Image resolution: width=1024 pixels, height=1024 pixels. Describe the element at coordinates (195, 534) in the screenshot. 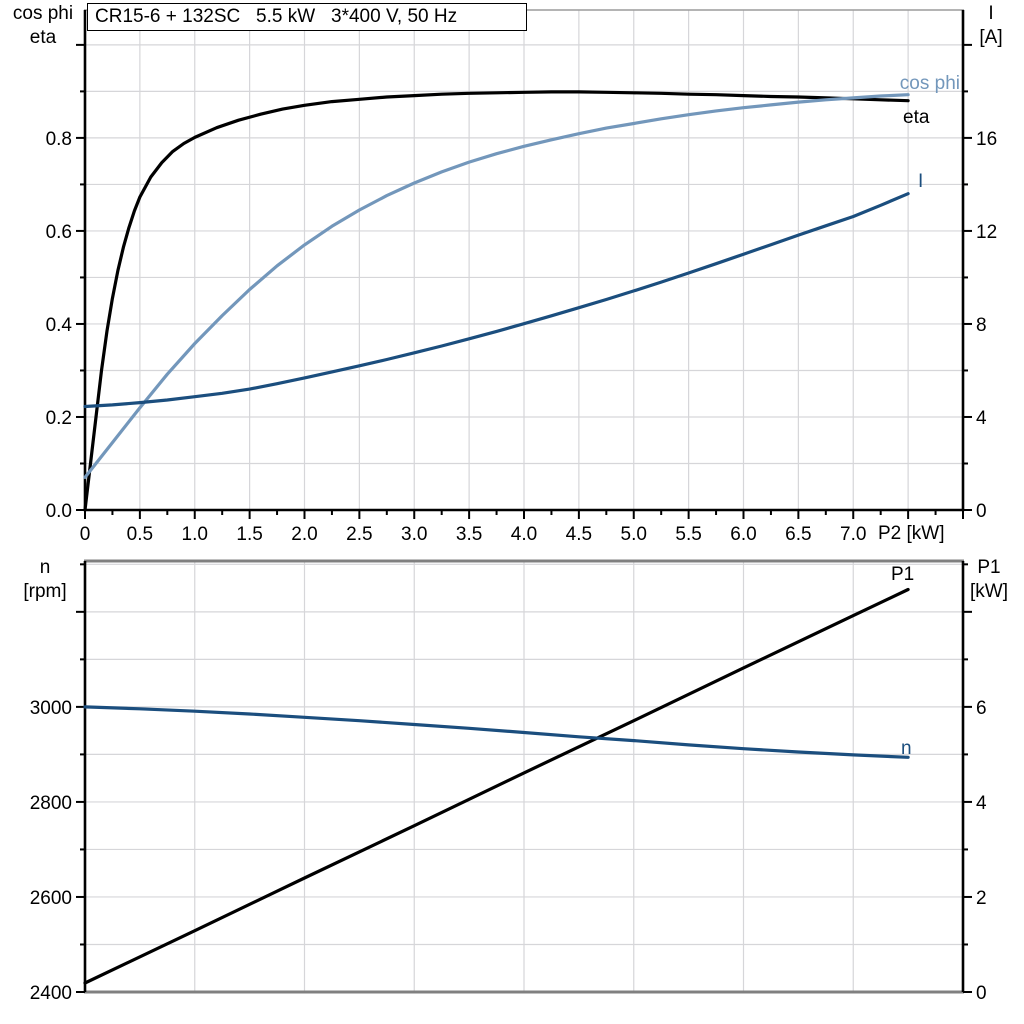

I see `x-tick-label: 1.0` at that location.